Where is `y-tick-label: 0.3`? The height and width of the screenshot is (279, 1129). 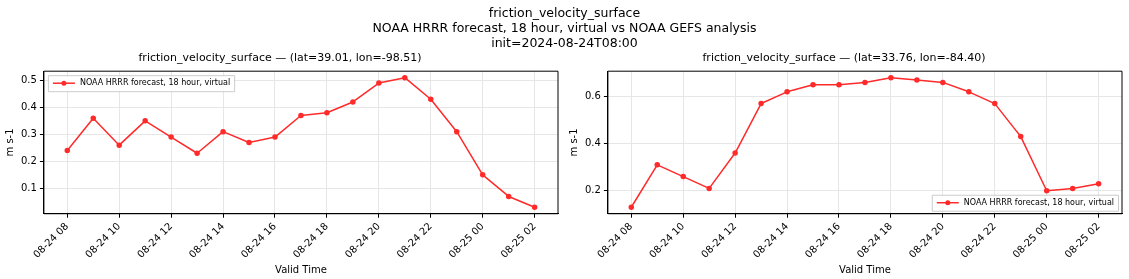 y-tick-label: 0.3 is located at coordinates (29, 133).